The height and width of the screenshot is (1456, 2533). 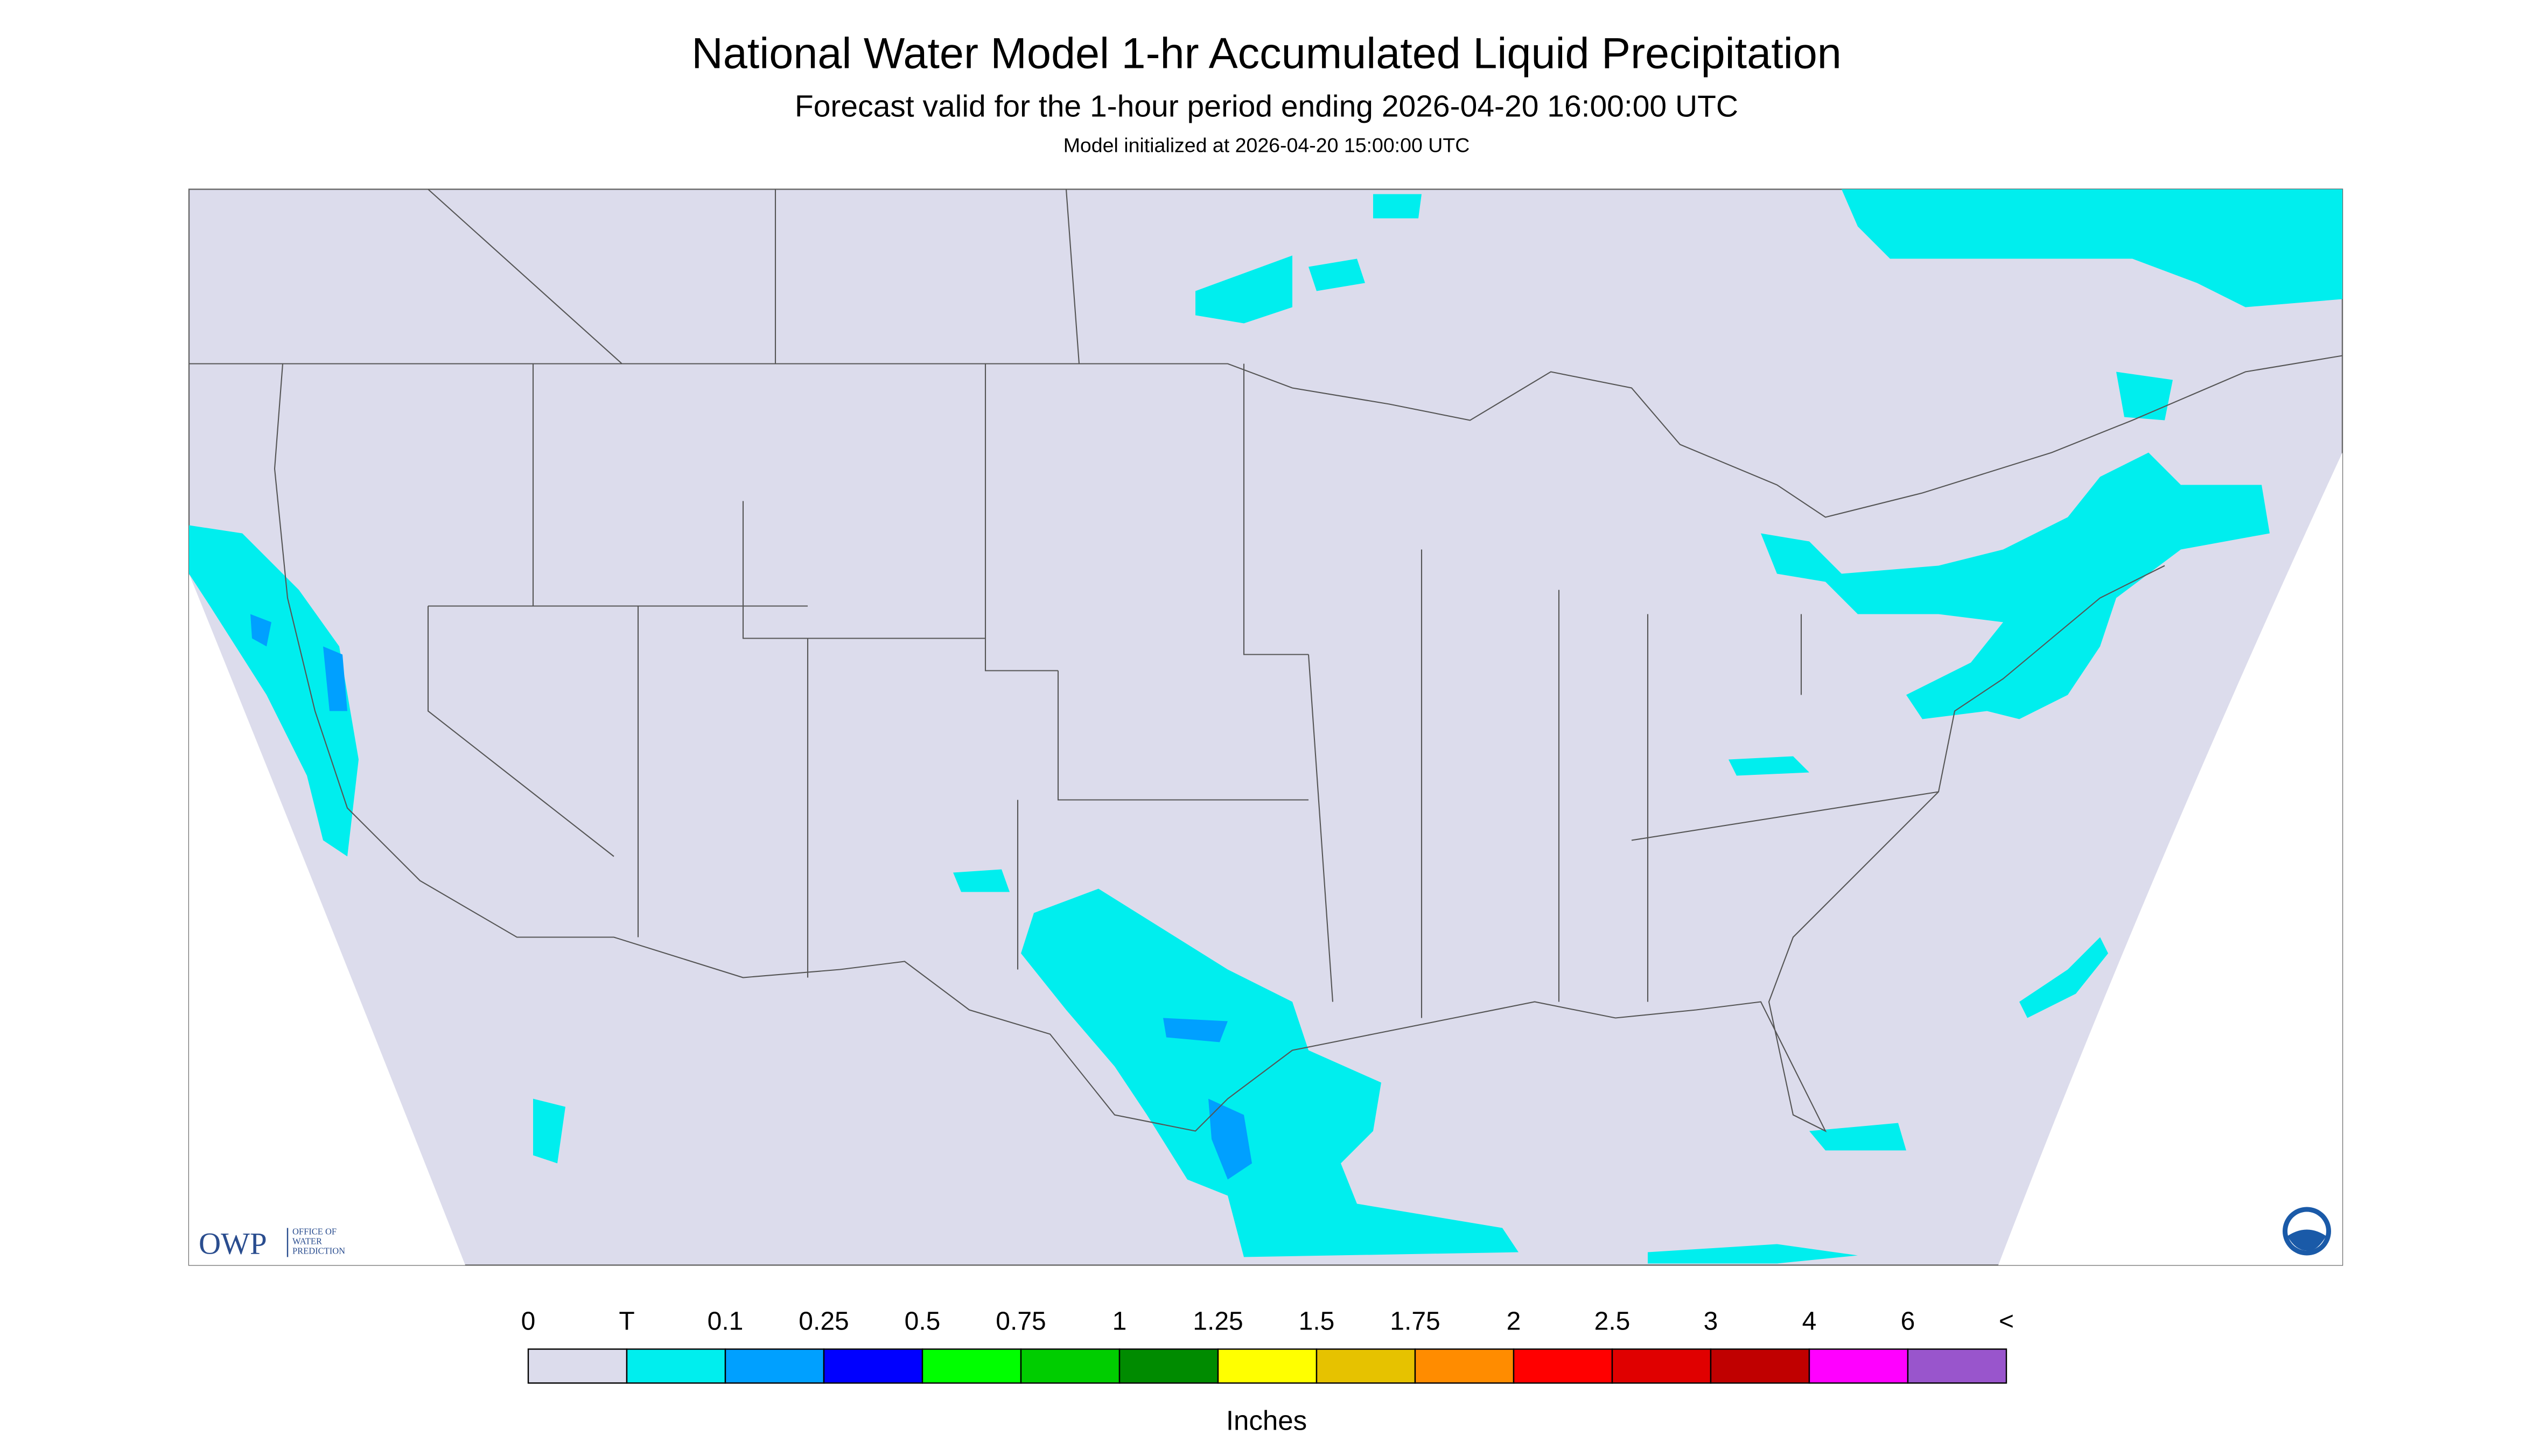 What do you see at coordinates (1266, 1420) in the screenshot?
I see `legend-unit: Inches` at bounding box center [1266, 1420].